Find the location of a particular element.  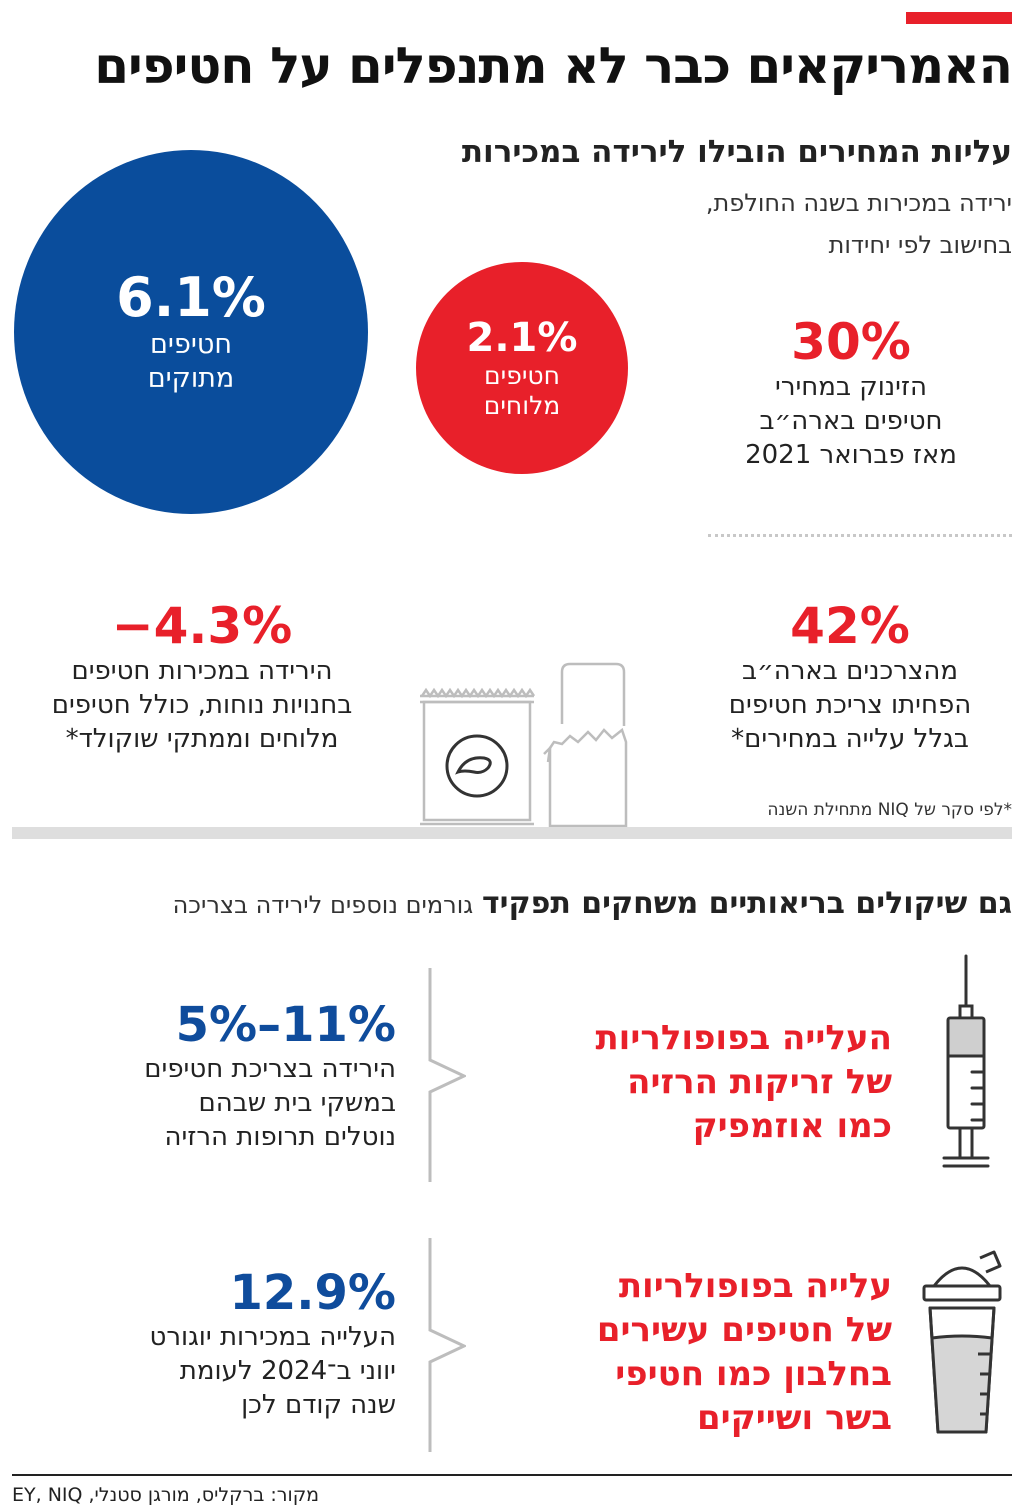

salty-snacks-circle: 2.1% חטיפים מלוחים is located at coordinates (522, 368).